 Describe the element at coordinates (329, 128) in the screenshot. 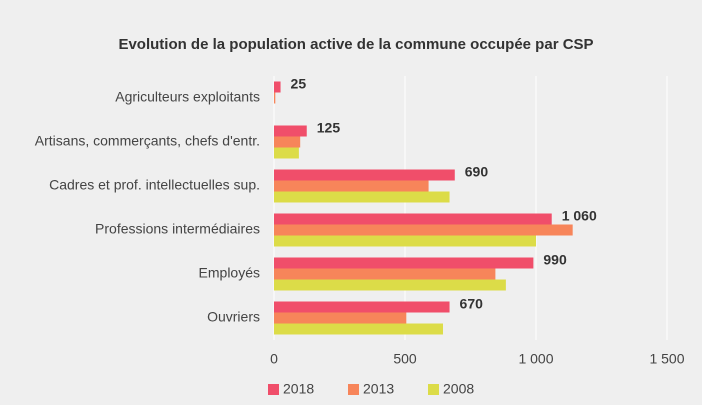

I see `data-label: 125` at that location.